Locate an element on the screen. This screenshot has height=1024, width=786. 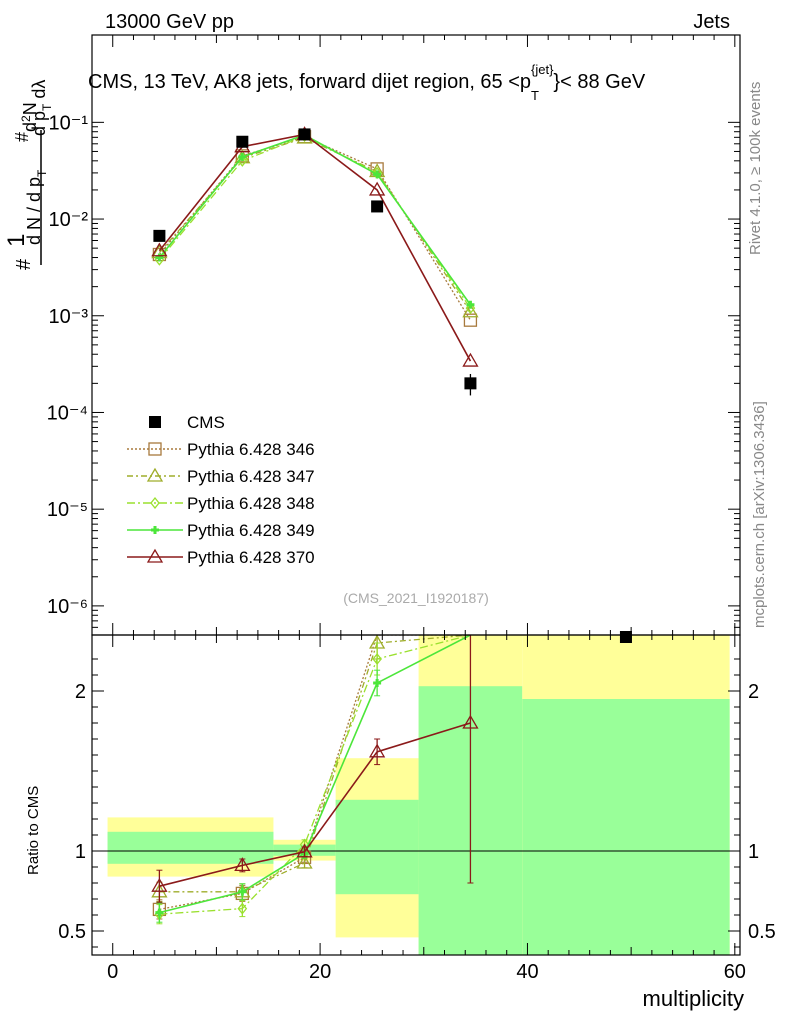
mcplots-label: mcplots.cern.ch [arXiv:1306.3436] is located at coordinates (759, 514).